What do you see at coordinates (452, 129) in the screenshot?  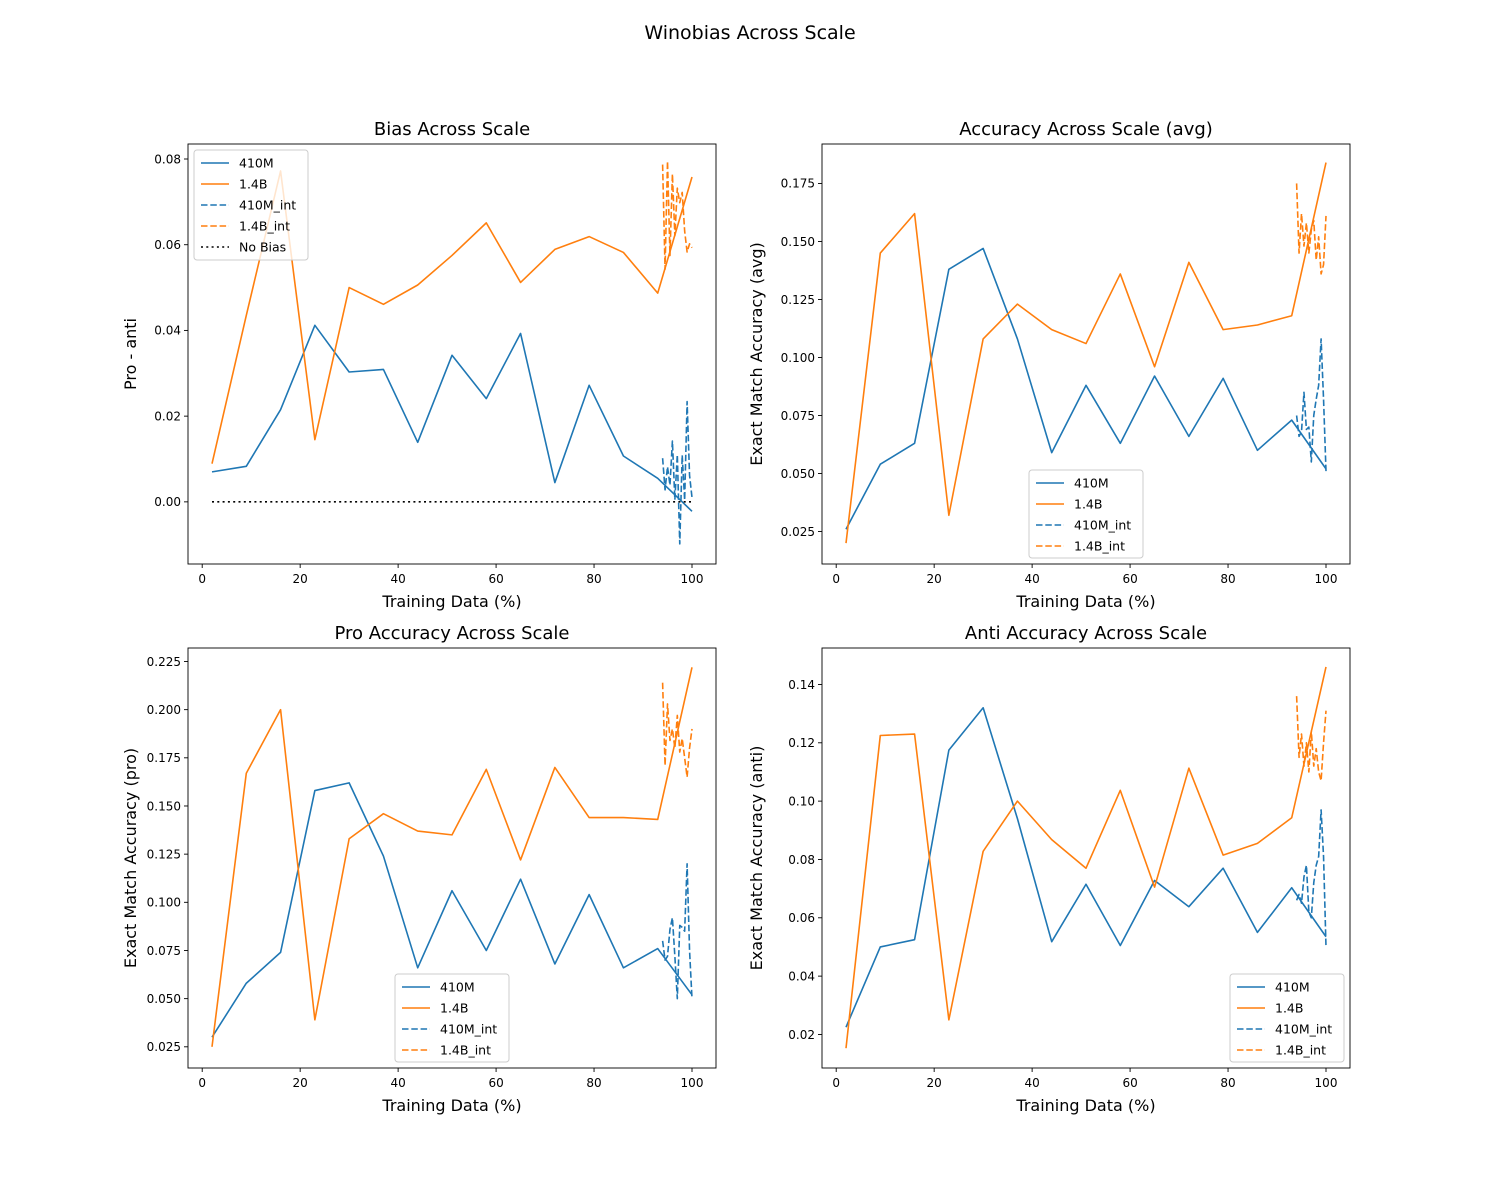 I see `subplot-title: Bias Across Scale` at bounding box center [452, 129].